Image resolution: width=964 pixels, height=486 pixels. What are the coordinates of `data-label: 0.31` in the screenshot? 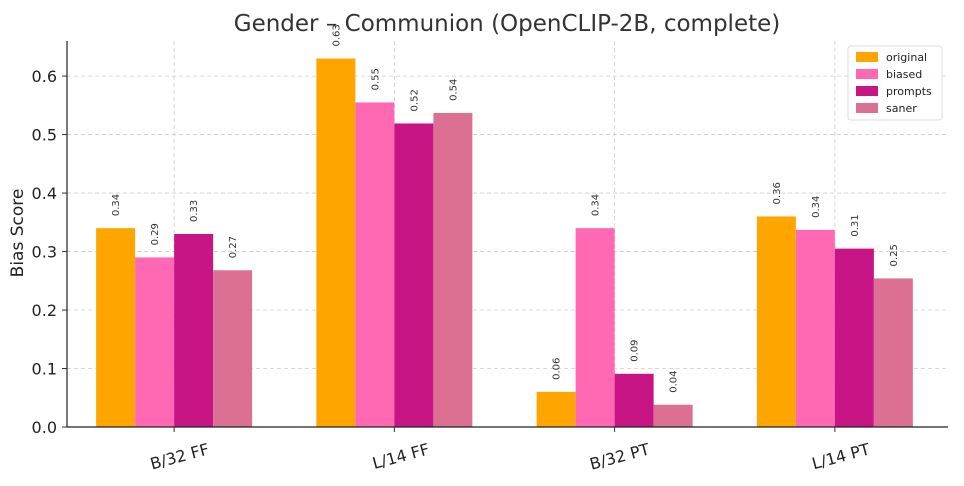 It's located at (855, 225).